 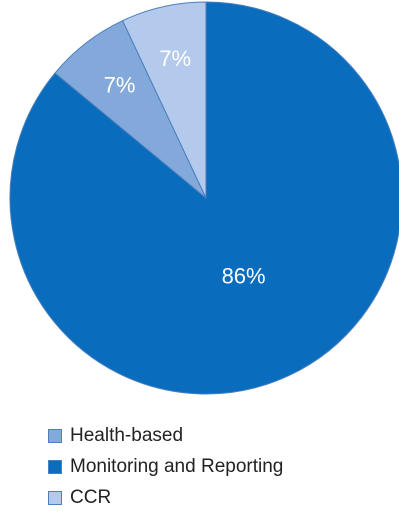 I want to click on legend-label-health-based: Health-based, so click(x=127, y=435).